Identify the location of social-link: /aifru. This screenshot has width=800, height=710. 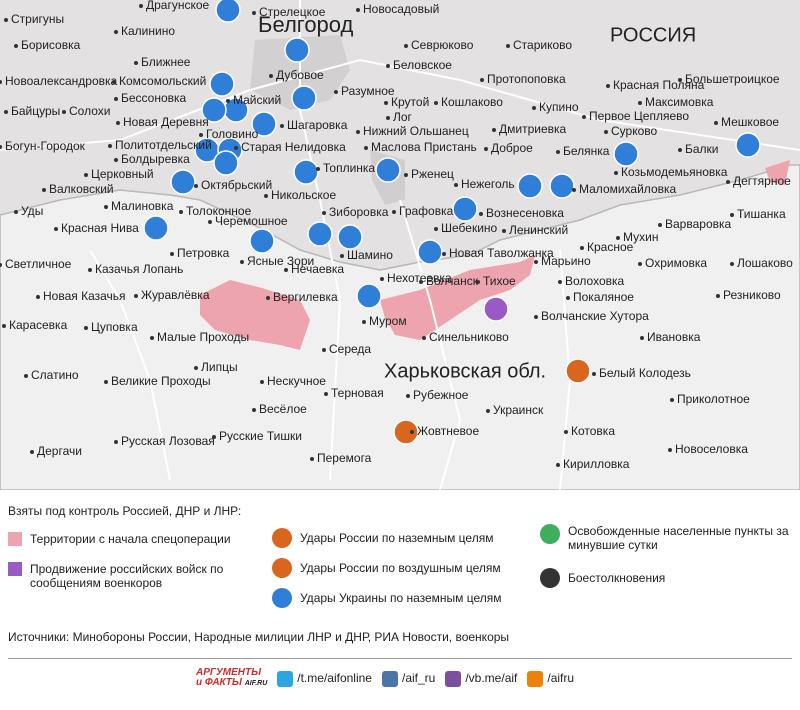
(551, 678).